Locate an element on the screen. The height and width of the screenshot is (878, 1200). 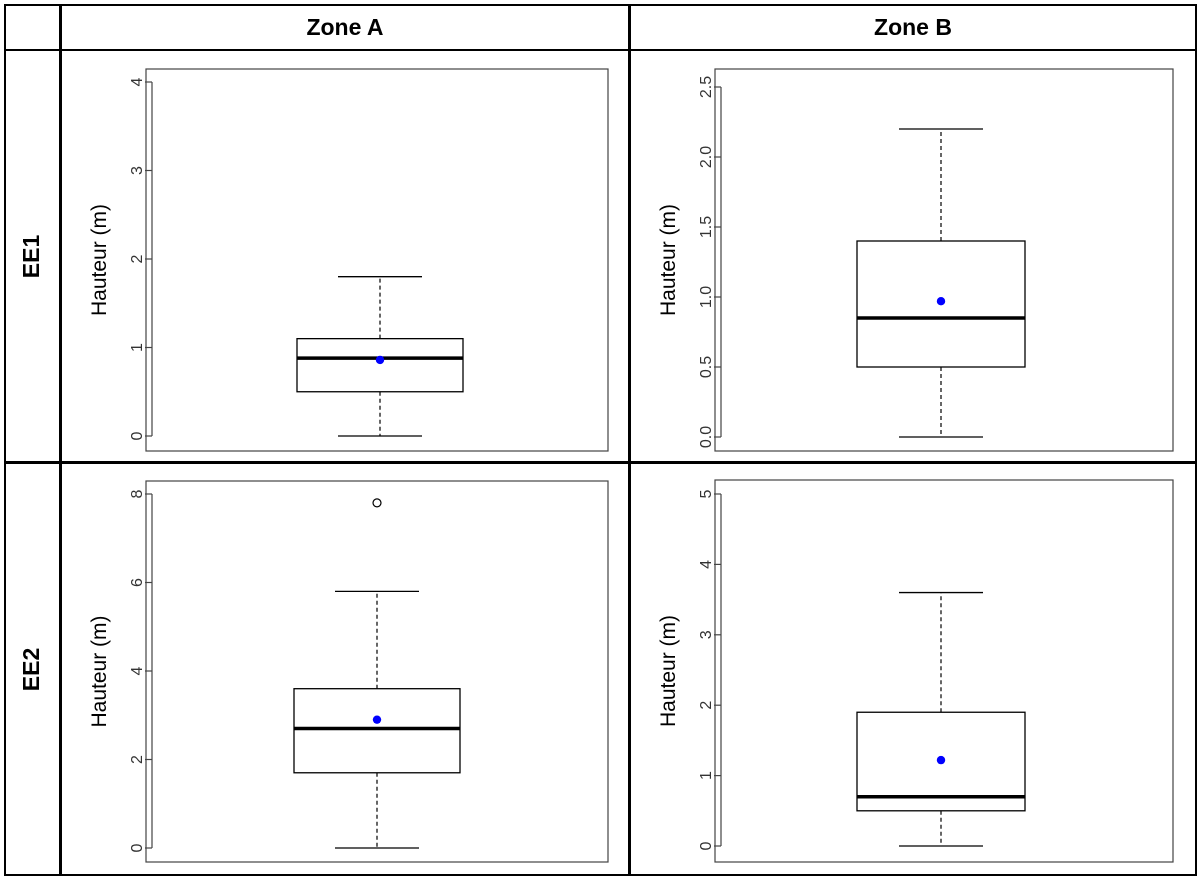
table-border-left is located at coordinates (5, 440).